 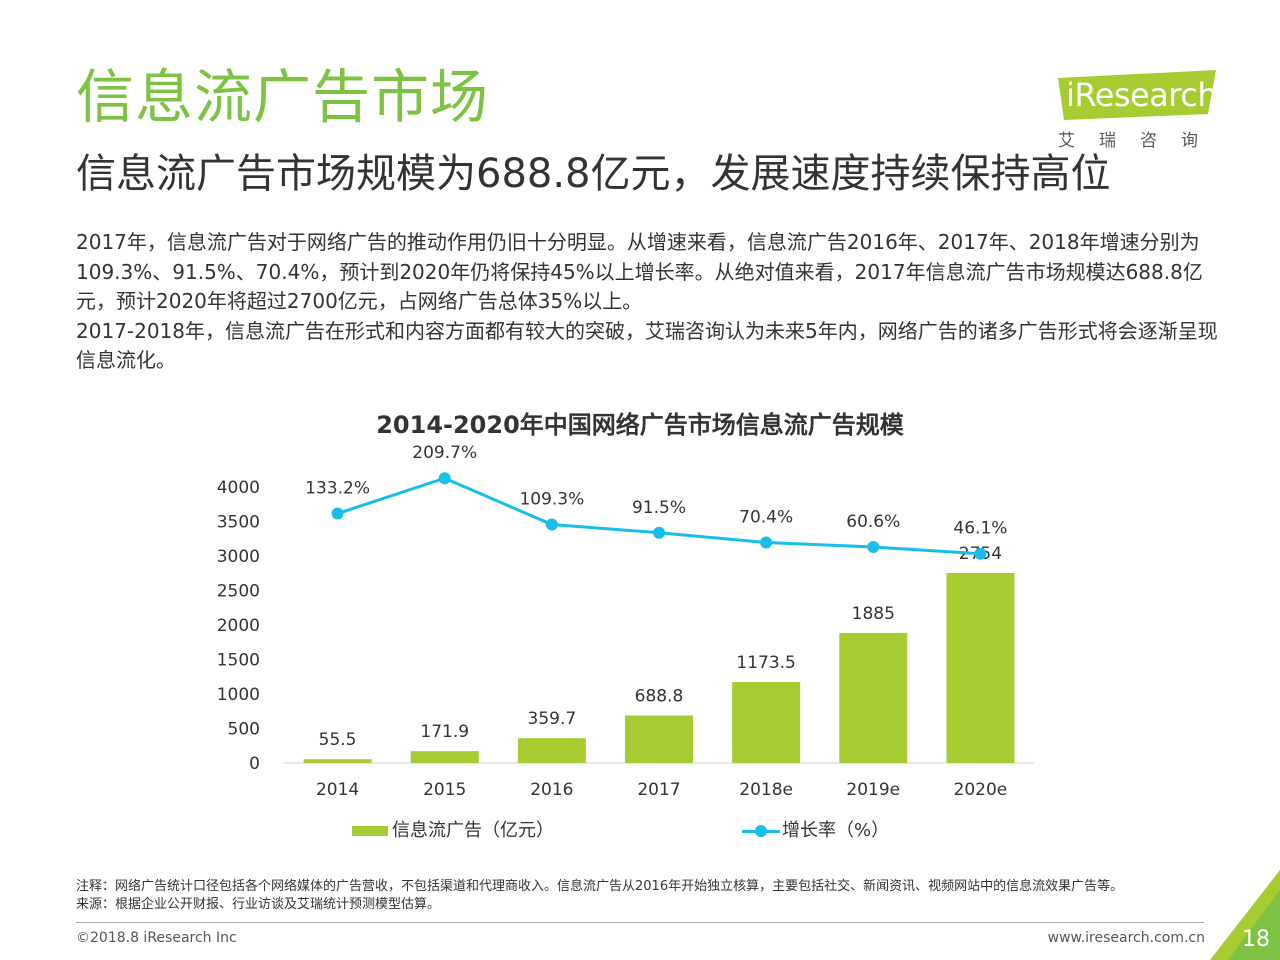 What do you see at coordinates (765, 663) in the screenshot?
I see `bar-value-label: 1173.5` at bounding box center [765, 663].